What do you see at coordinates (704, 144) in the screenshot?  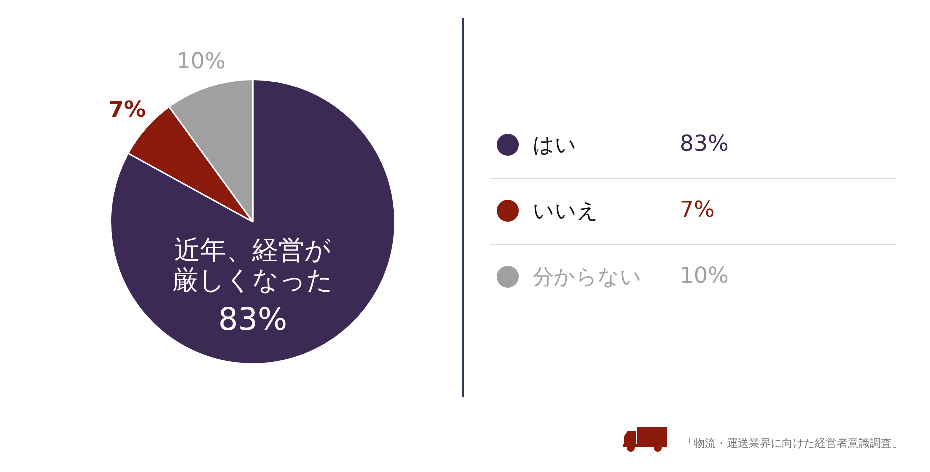 I see `text: 83%` at bounding box center [704, 144].